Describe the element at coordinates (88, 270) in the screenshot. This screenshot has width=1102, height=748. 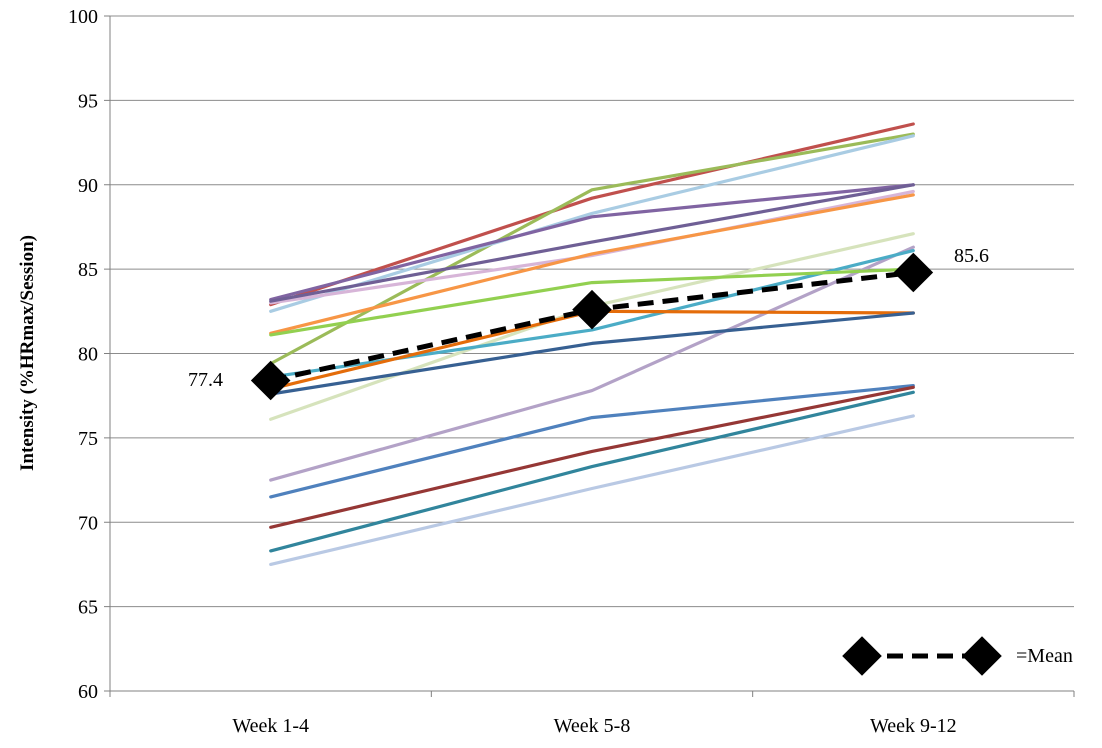
I see `y-tick-label: 85` at that location.